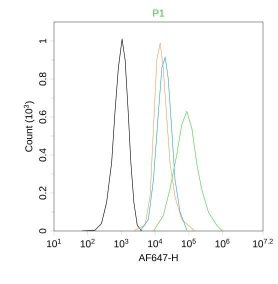 The height and width of the screenshot is (284, 278). I want to click on x-tick-label: 10$^{6}$, so click(223, 243).